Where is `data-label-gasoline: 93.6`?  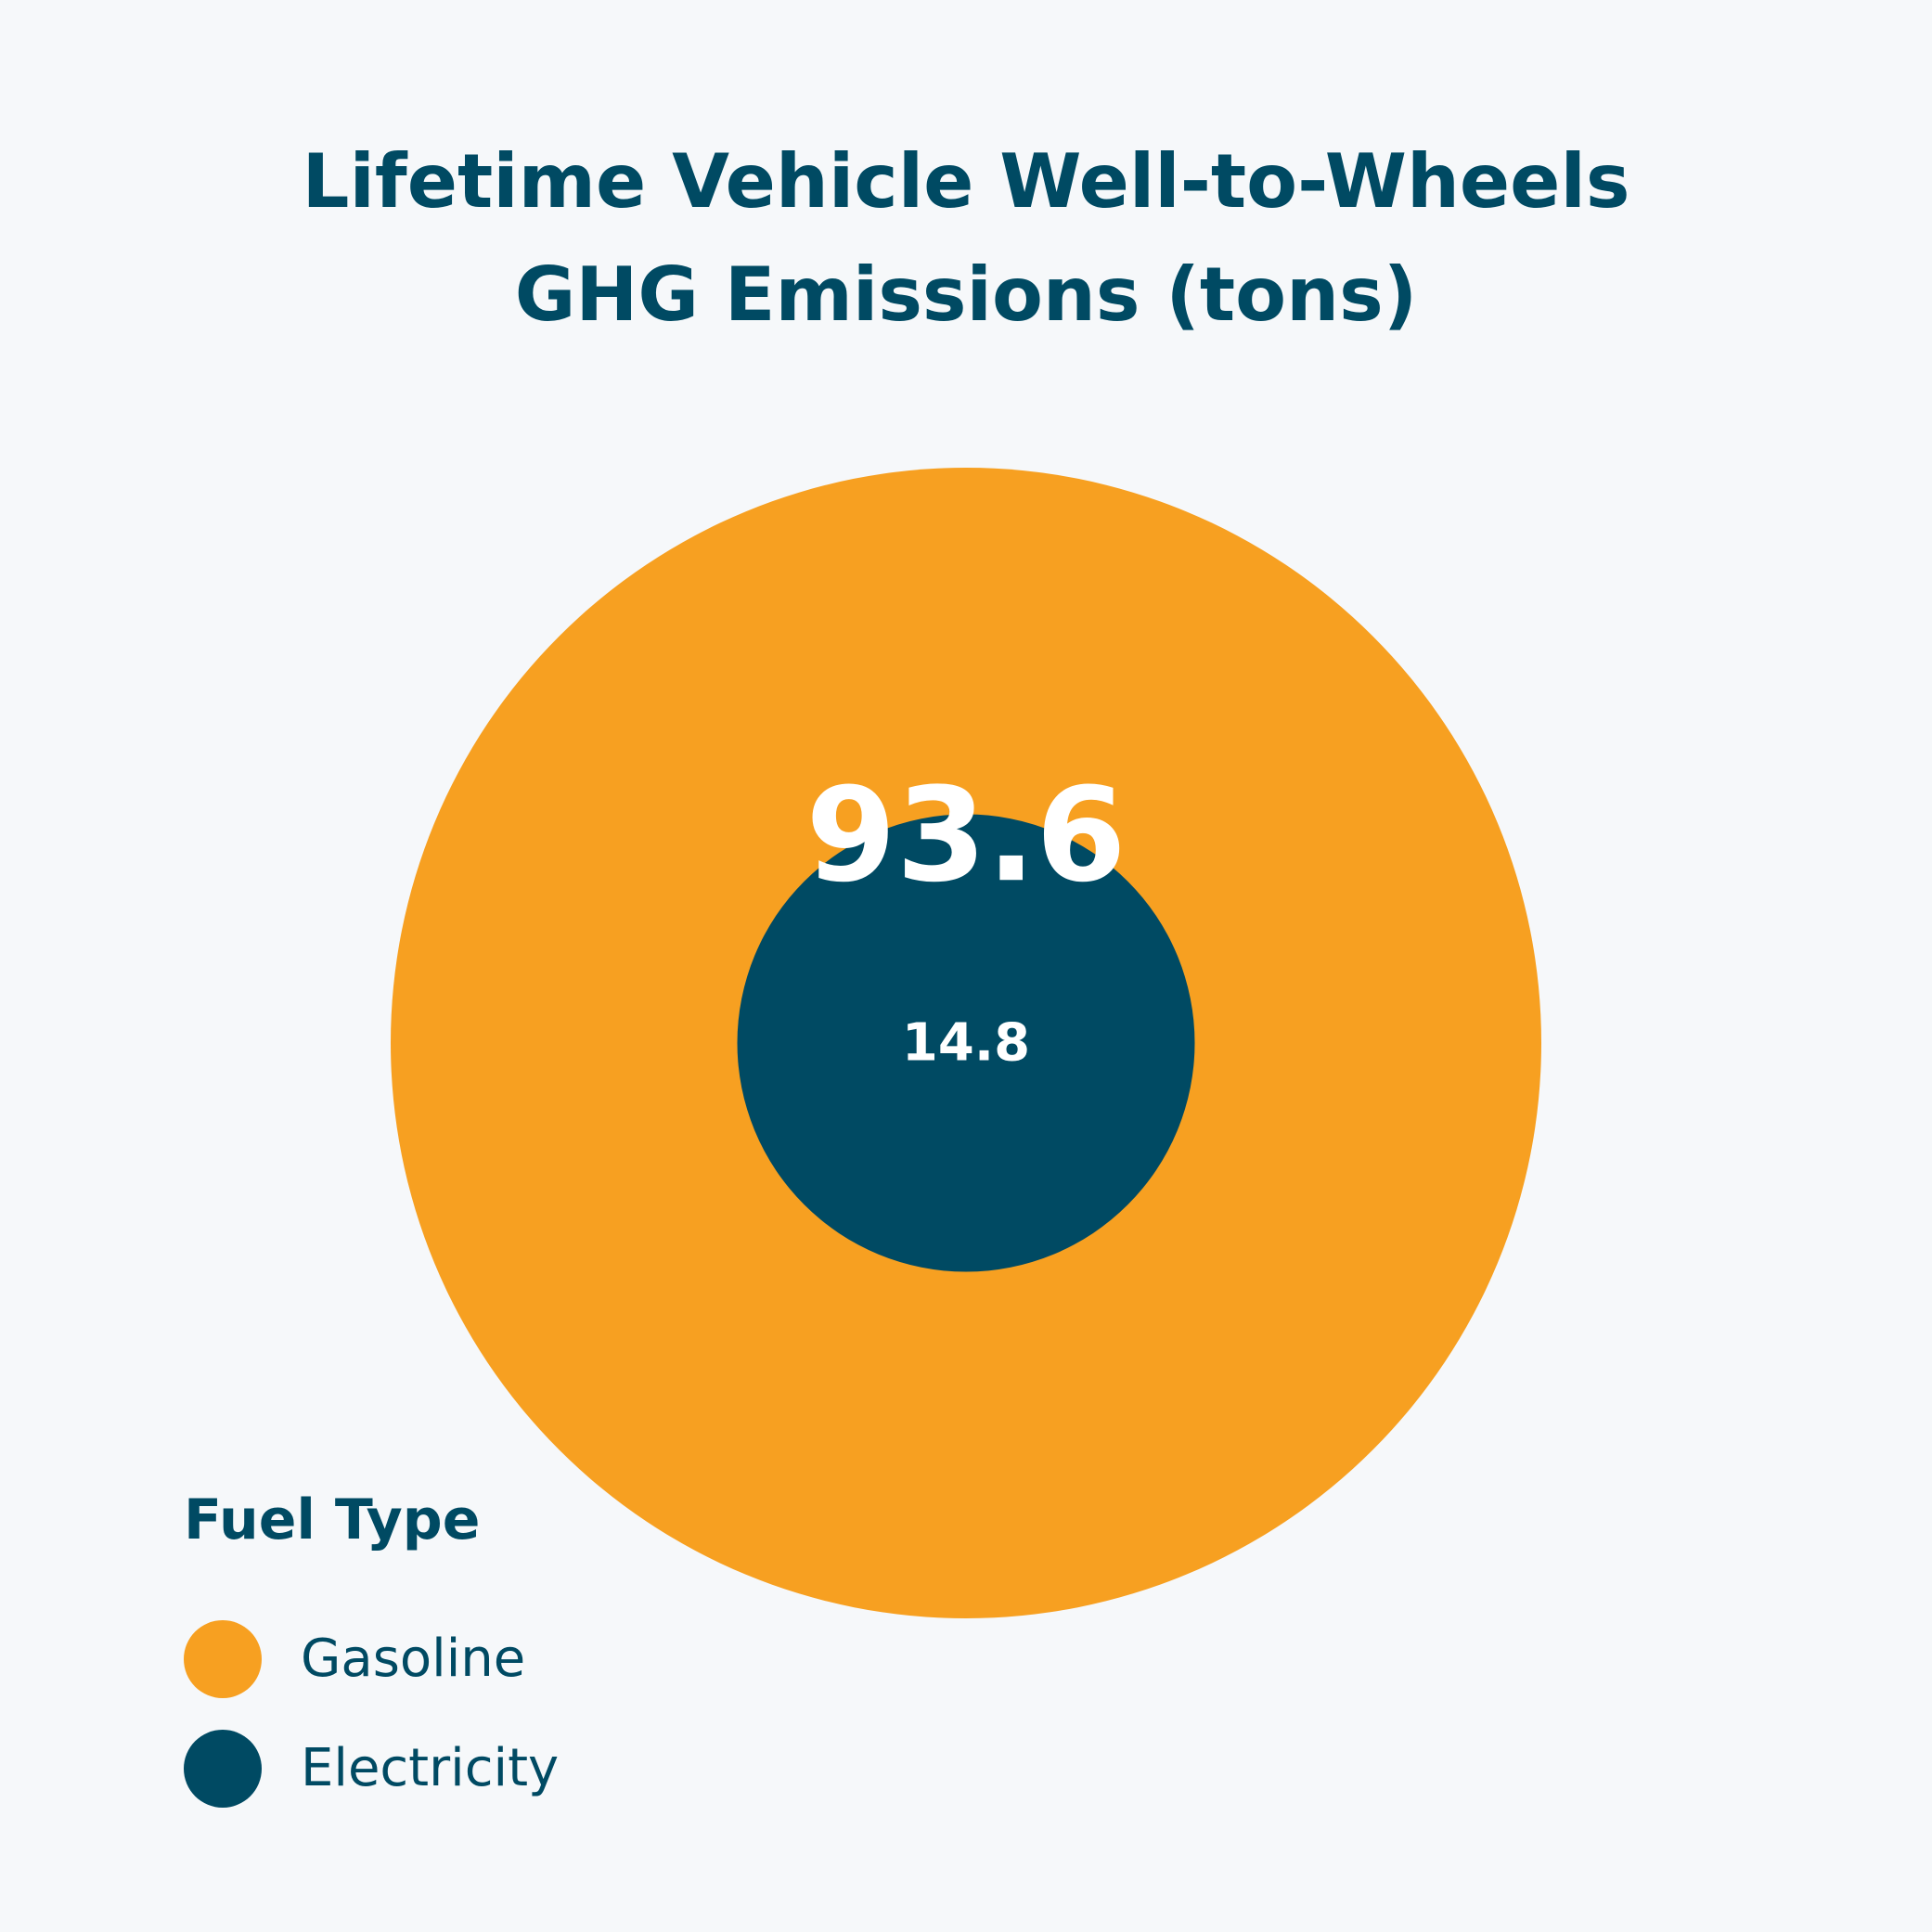
data-label-gasoline: 93.6 is located at coordinates (966, 836).